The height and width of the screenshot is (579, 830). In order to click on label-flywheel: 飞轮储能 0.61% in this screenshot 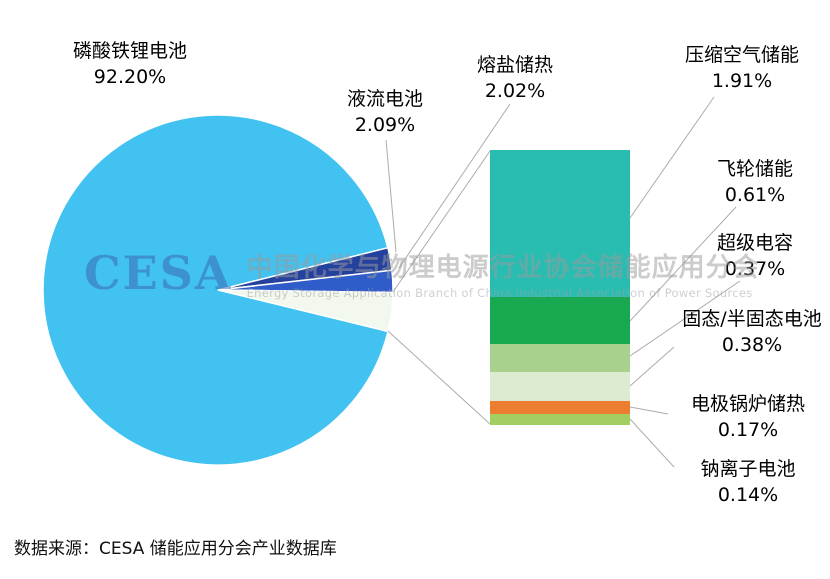, I will do `click(755, 182)`.